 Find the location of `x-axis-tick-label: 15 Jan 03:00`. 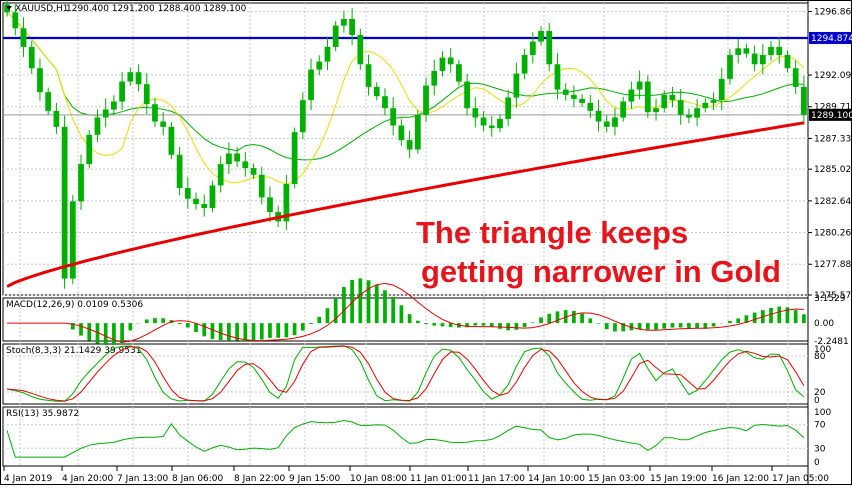

x-axis-tick-label: 15 Jan 03:00 is located at coordinates (616, 479).